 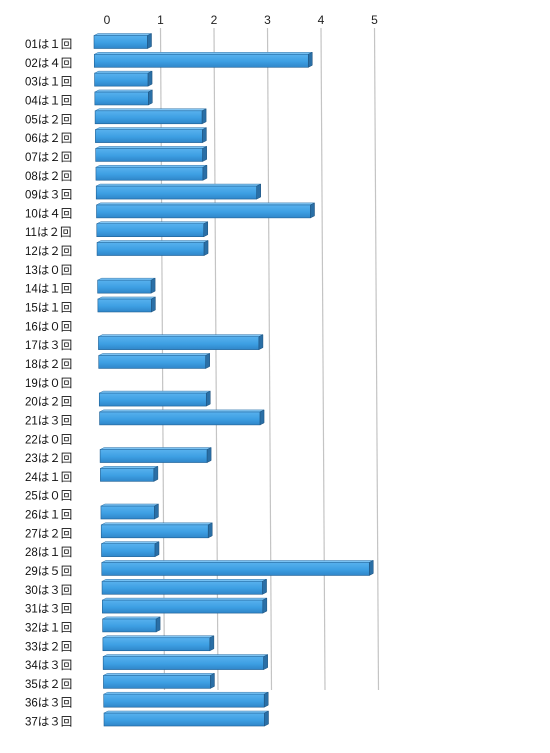 I want to click on category-label: 31は３回, so click(x=48, y=609).